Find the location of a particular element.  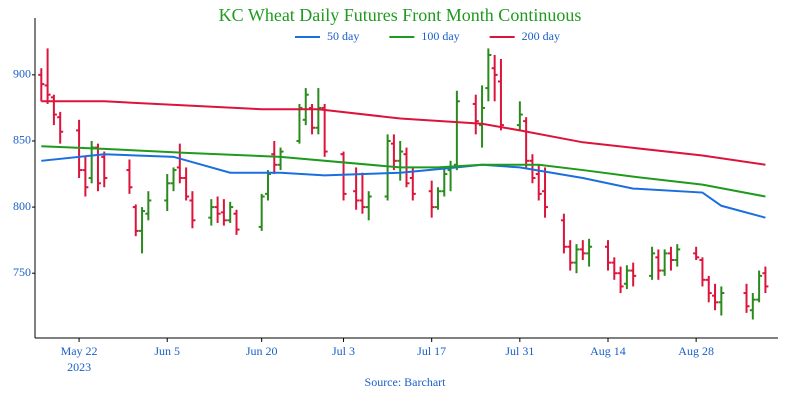

x-tick-label: Aug 28 is located at coordinates (696, 351).